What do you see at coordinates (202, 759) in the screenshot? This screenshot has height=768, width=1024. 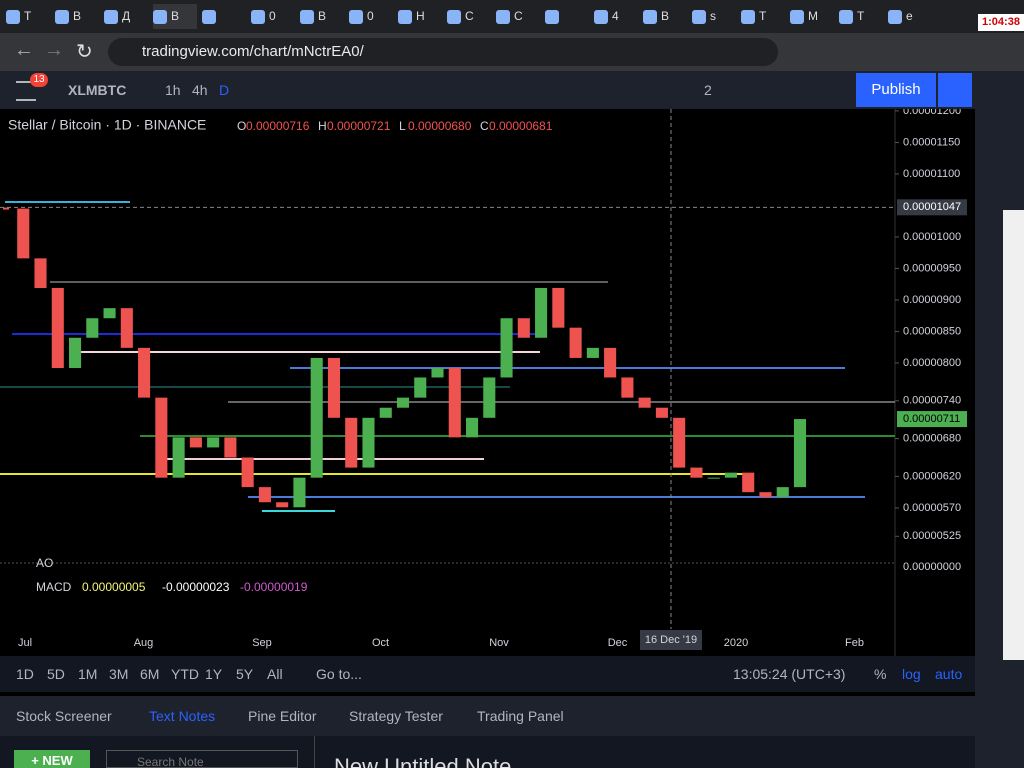 I see `search: Search Note` at bounding box center [202, 759].